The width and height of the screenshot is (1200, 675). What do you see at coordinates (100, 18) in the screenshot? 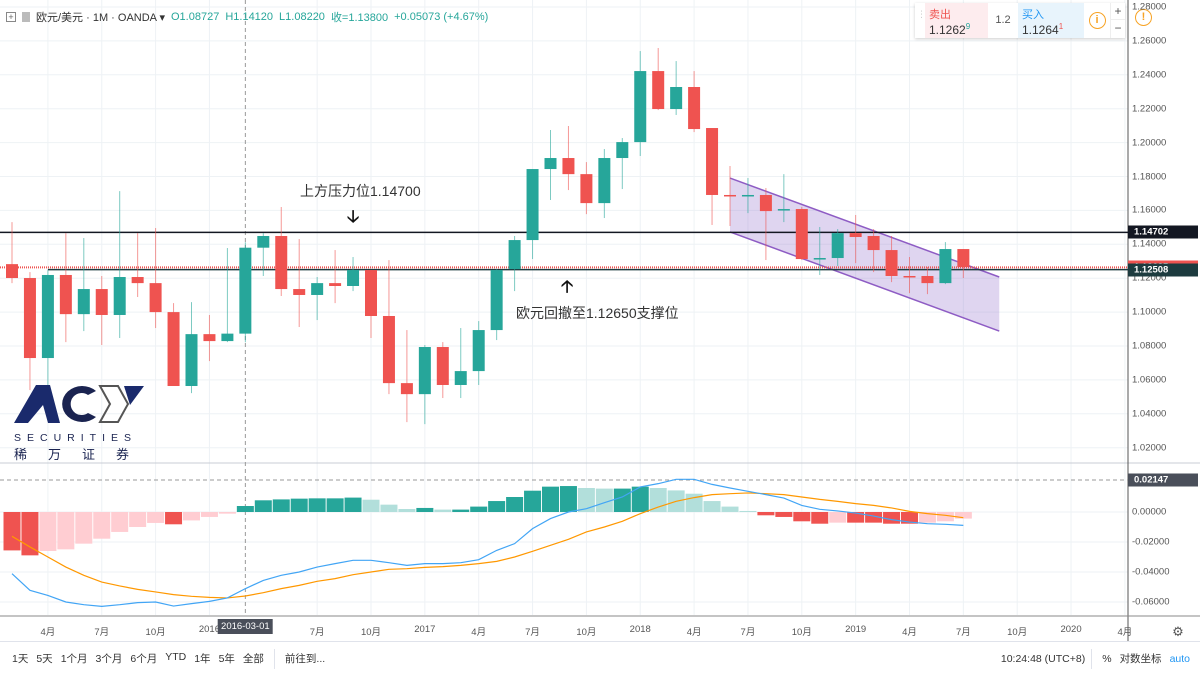
I see `symbol-title: 欧元/美元 · 1M · OANDA ▾` at bounding box center [100, 18].